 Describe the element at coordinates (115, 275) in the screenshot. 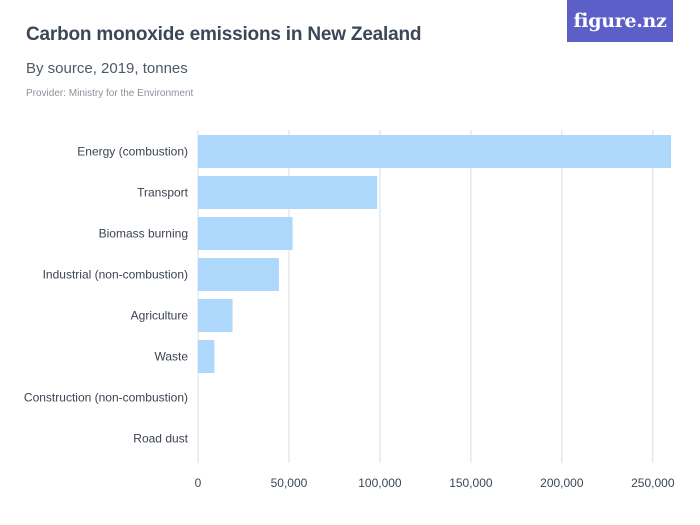

I see `category-label: Industrial (non-combustion)` at that location.